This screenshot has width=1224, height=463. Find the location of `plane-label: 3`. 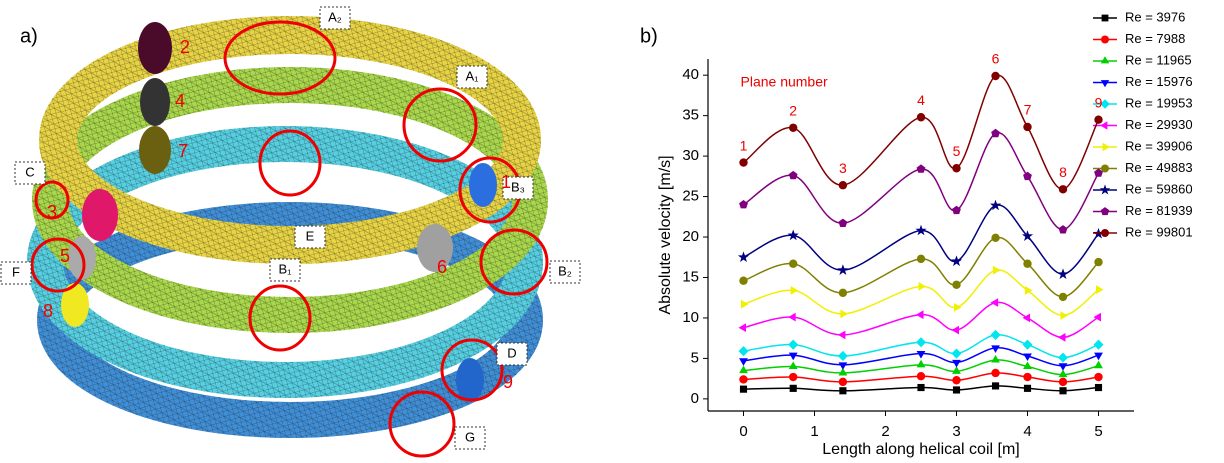

plane-label: 3 is located at coordinates (843, 168).